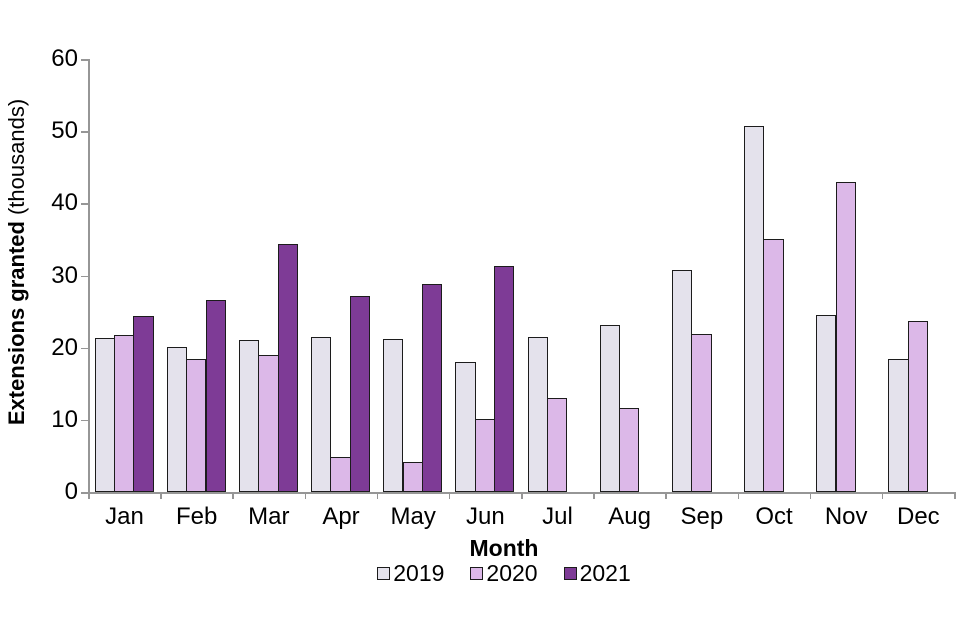 Image resolution: width=960 pixels, height=640 pixels. Describe the element at coordinates (846, 516) in the screenshot. I see `x-tick-label: Nov` at that location.